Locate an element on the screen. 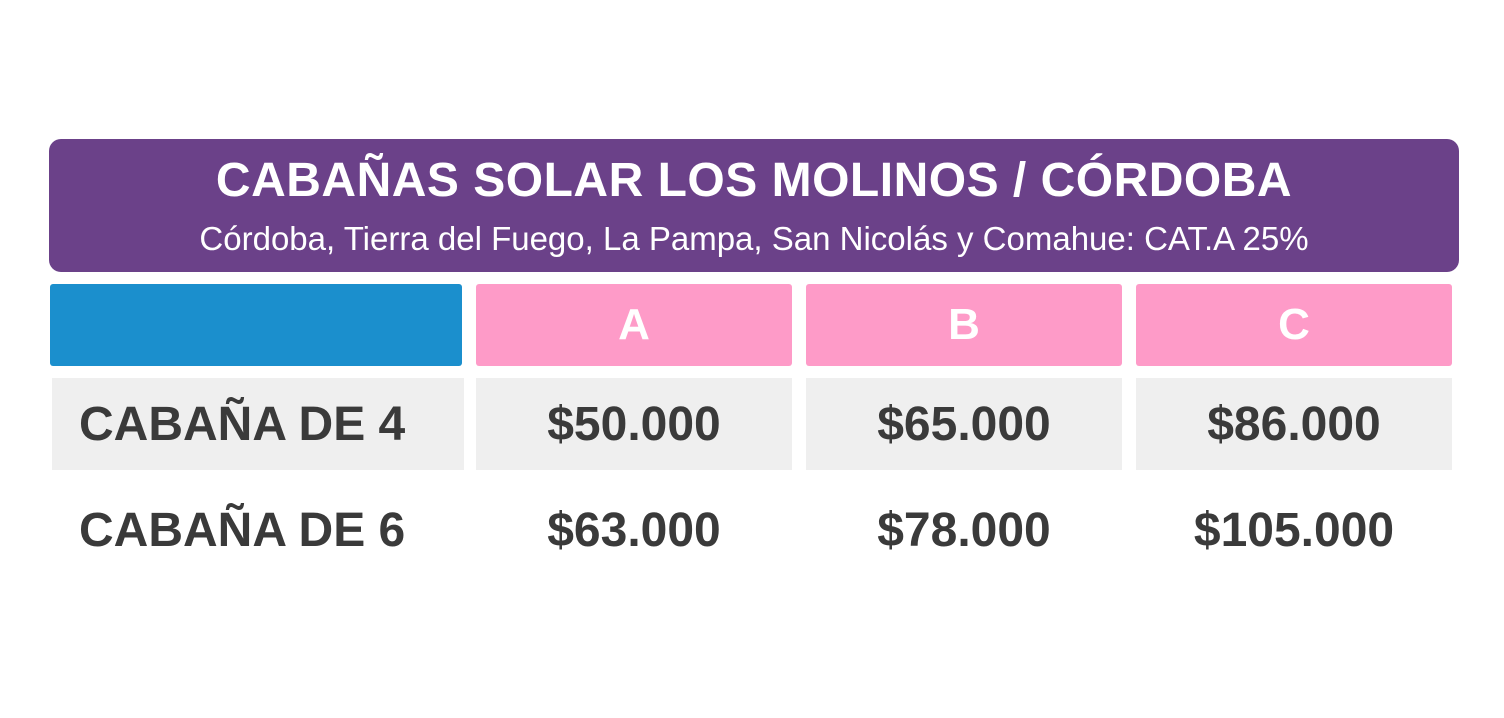 The width and height of the screenshot is (1504, 718). price-cabana-4-a: $50.000 is located at coordinates (634, 424).